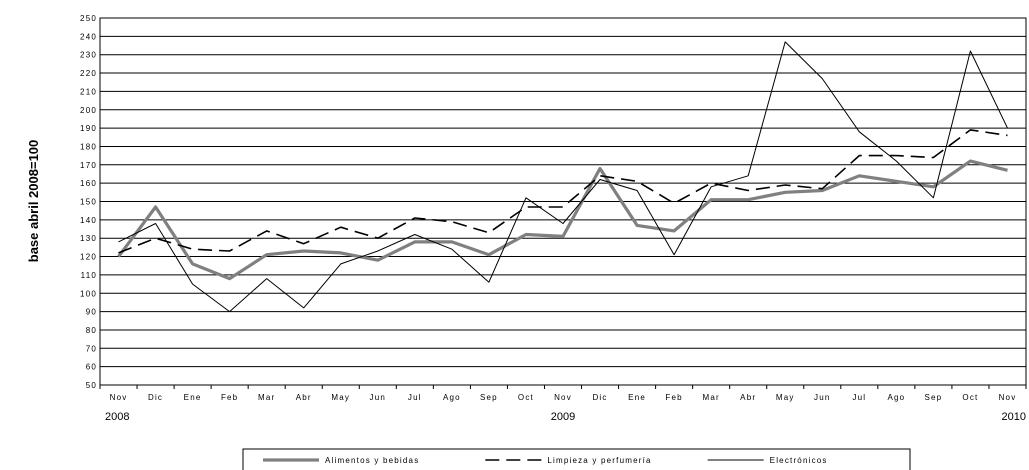 The image size is (1029, 470). What do you see at coordinates (599, 460) in the screenshot?
I see `legend-label: Limpieza y perfumería` at bounding box center [599, 460].